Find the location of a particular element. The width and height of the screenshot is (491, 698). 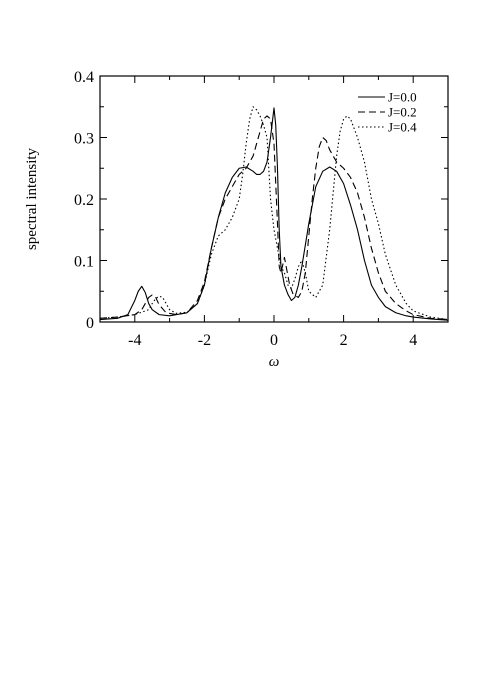

legend-label-2: J=0.4 is located at coordinates (402, 127).